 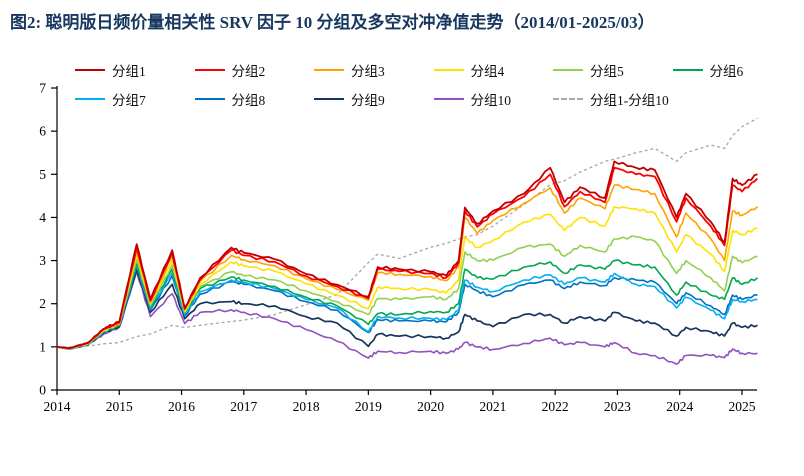 What do you see at coordinates (181, 406) in the screenshot?
I see `x-tick-label: 2016` at bounding box center [181, 406].